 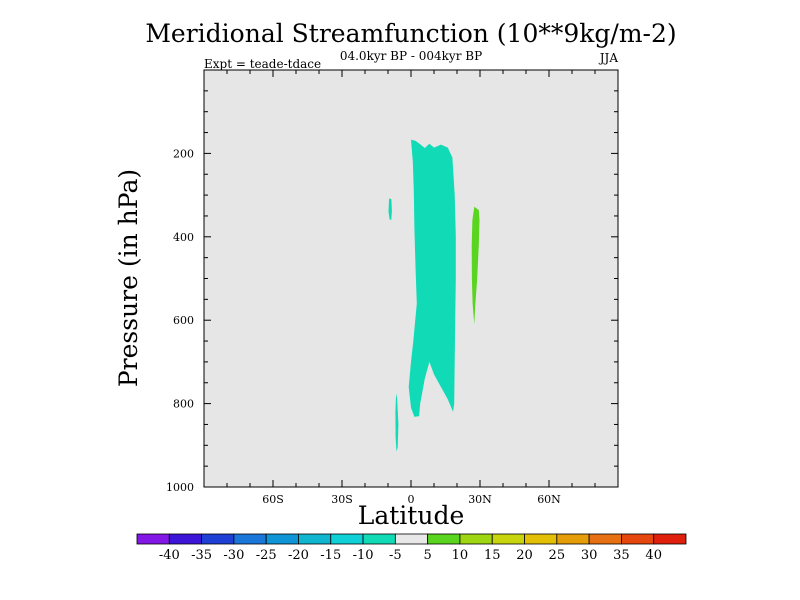 I want to click on colorbar-label: -40, so click(x=169, y=555).